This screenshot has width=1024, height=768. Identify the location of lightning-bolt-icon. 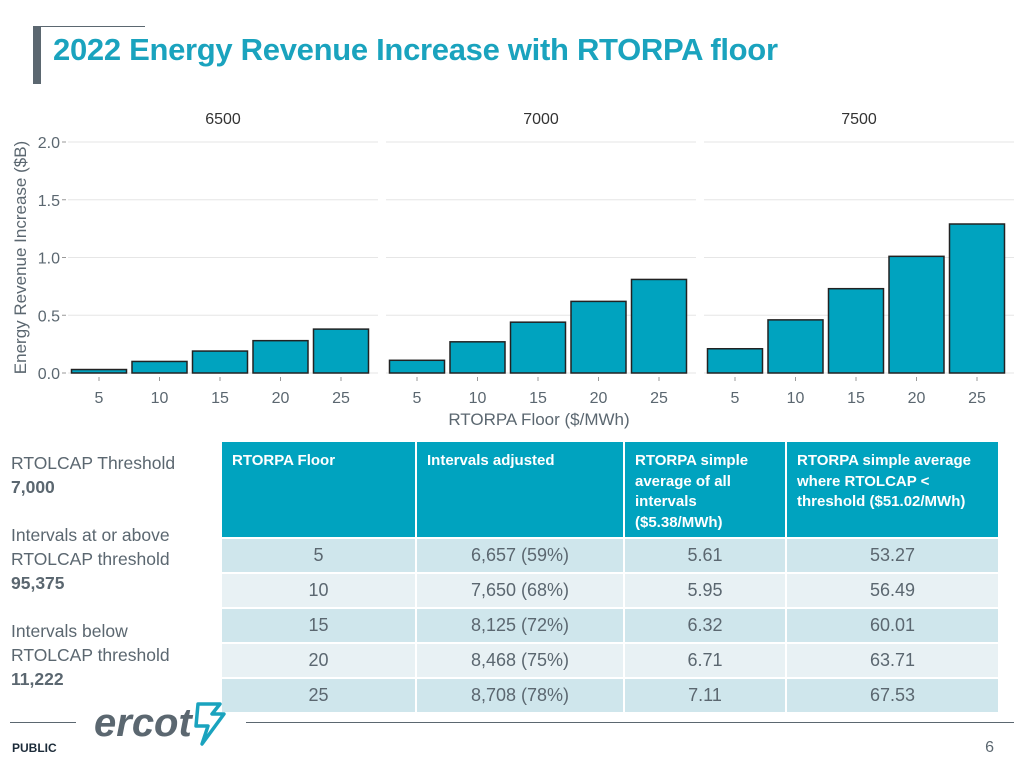
(210, 724).